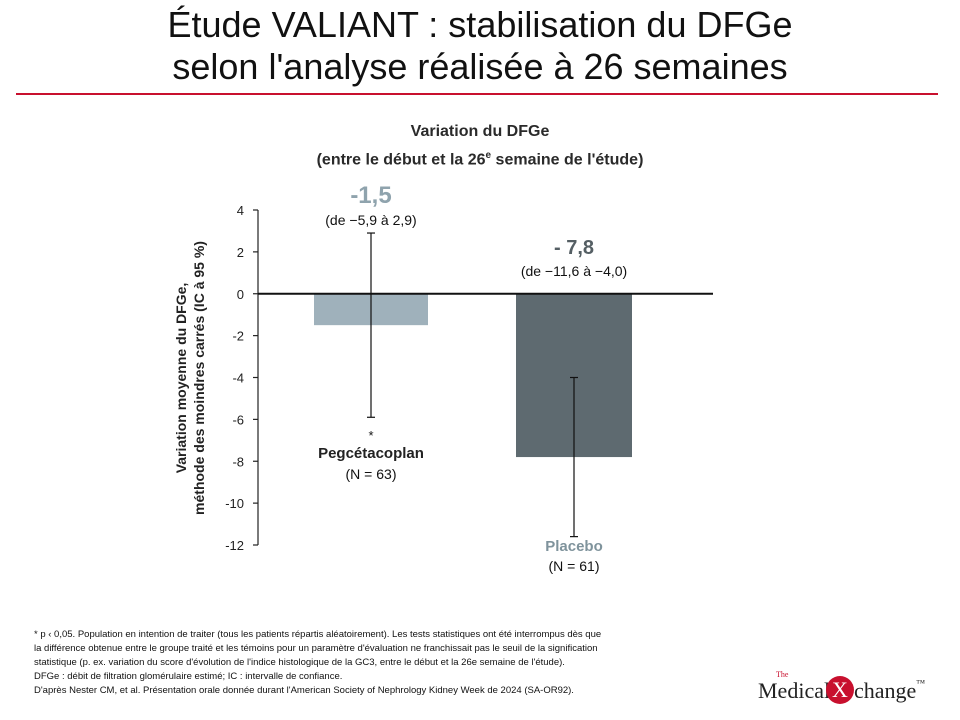 The width and height of the screenshot is (960, 720). Describe the element at coordinates (371, 453) in the screenshot. I see `category-label-pegcetacoplan: Pegcétacoplan` at that location.